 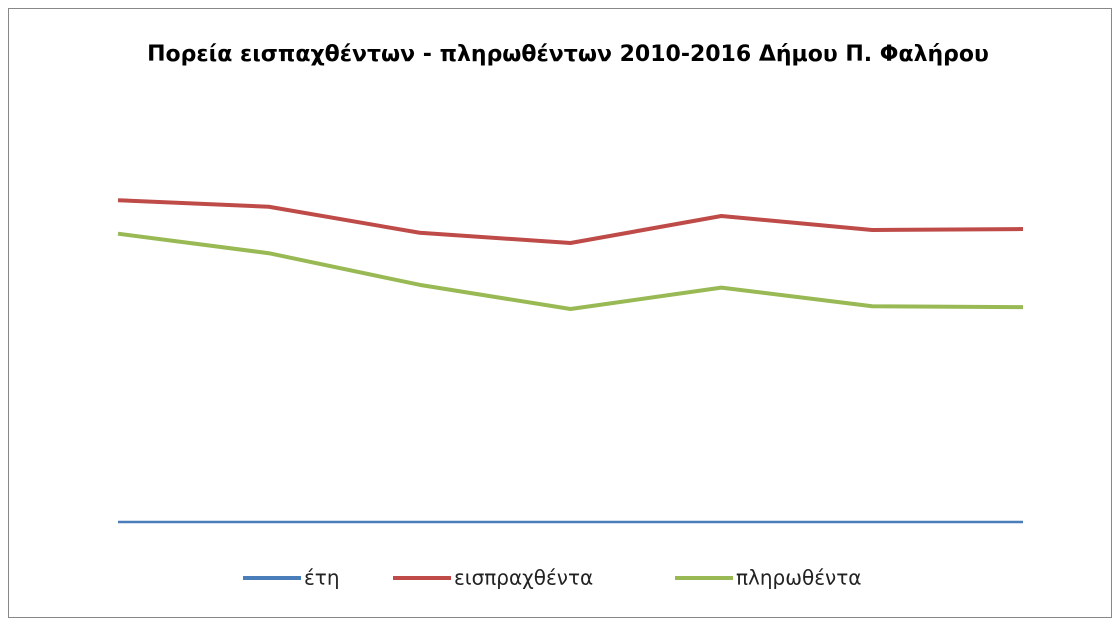 What do you see at coordinates (570, 221) in the screenshot?
I see `series-line` at bounding box center [570, 221].